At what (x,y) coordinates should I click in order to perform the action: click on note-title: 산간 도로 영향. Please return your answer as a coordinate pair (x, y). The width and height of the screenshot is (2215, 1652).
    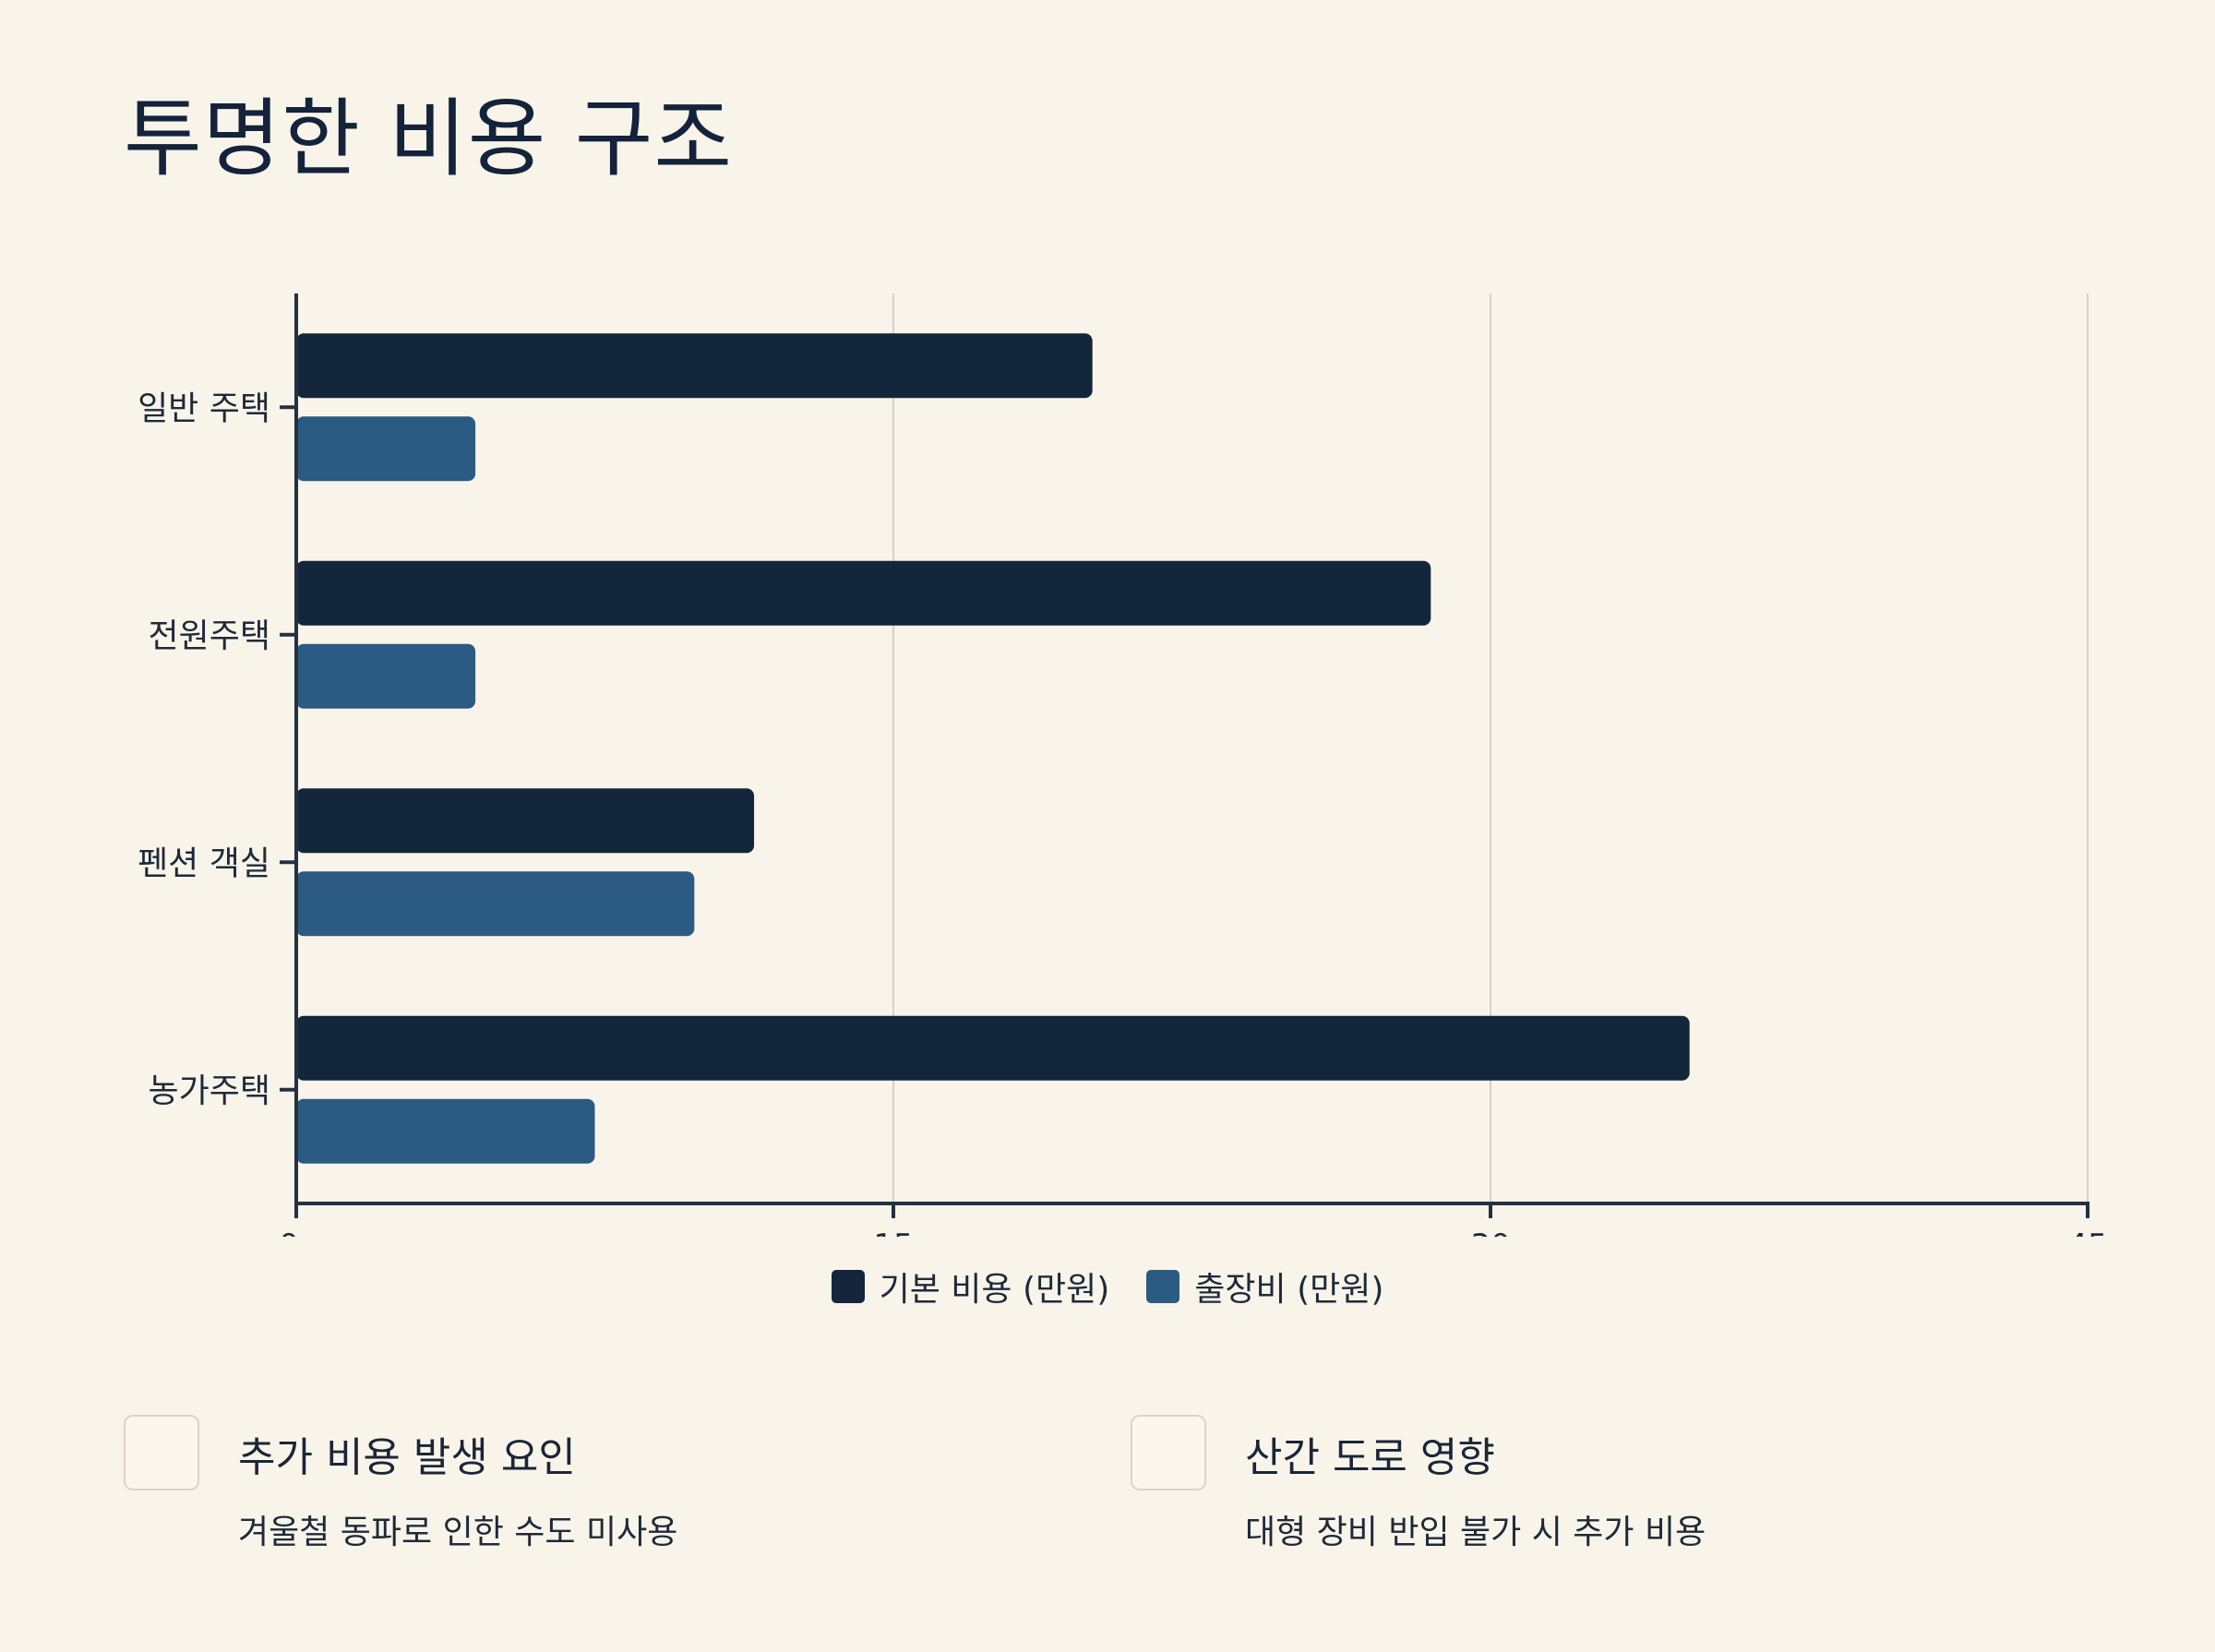
    Looking at the image, I should click on (1370, 1458).